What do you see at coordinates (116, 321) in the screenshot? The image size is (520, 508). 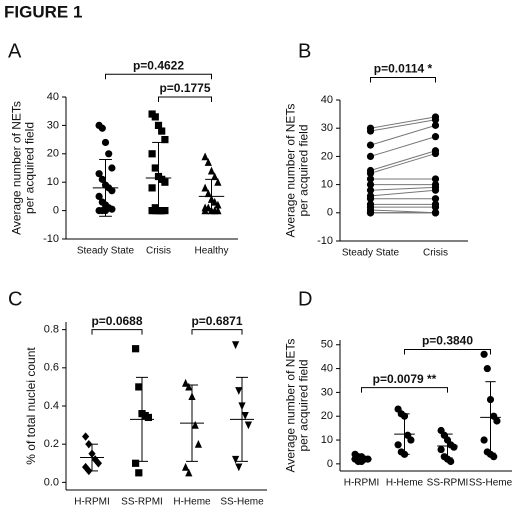 I see `p-value: p=0.0688` at bounding box center [116, 321].